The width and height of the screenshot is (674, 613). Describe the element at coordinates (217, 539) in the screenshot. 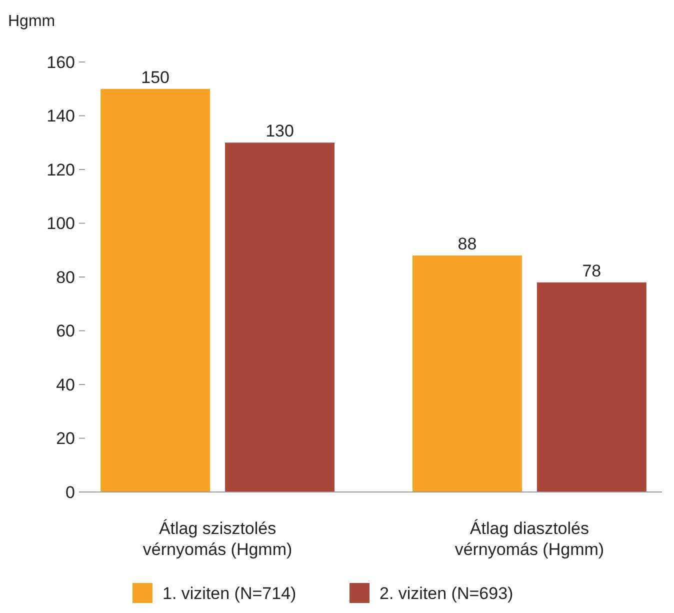

I see `x-tick-label: Átlag szisztolés vérnyomás (Hgmm)` at that location.